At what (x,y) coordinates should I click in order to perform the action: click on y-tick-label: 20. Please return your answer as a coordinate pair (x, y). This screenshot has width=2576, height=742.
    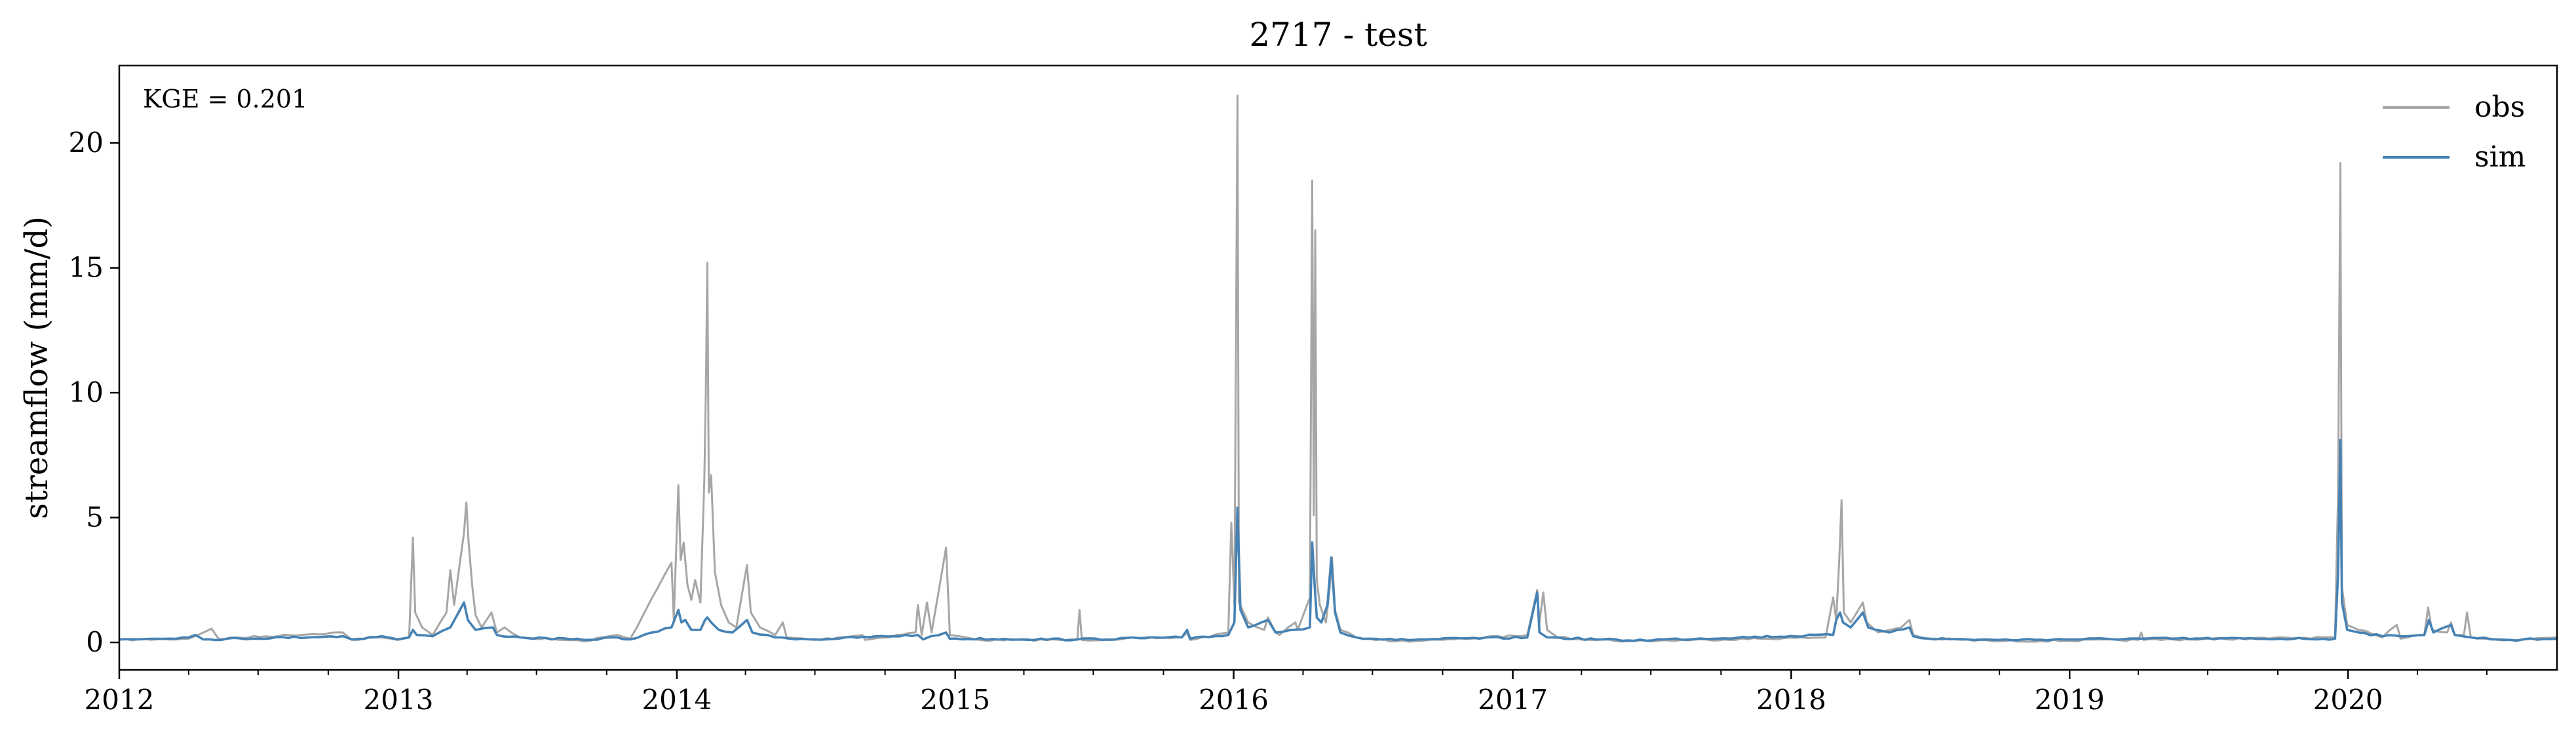
    Looking at the image, I should click on (86, 143).